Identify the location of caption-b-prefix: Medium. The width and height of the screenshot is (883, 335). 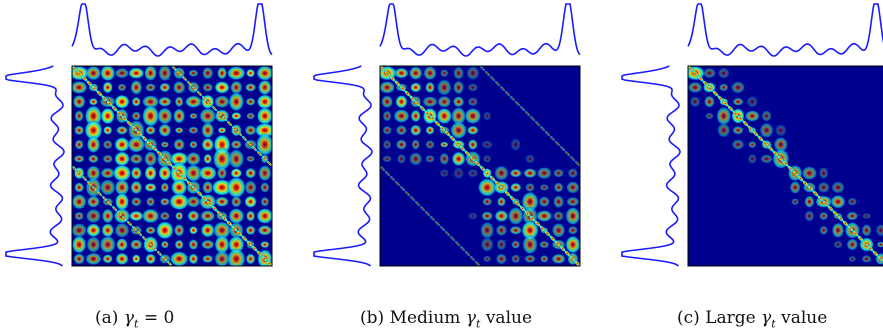
(425, 318).